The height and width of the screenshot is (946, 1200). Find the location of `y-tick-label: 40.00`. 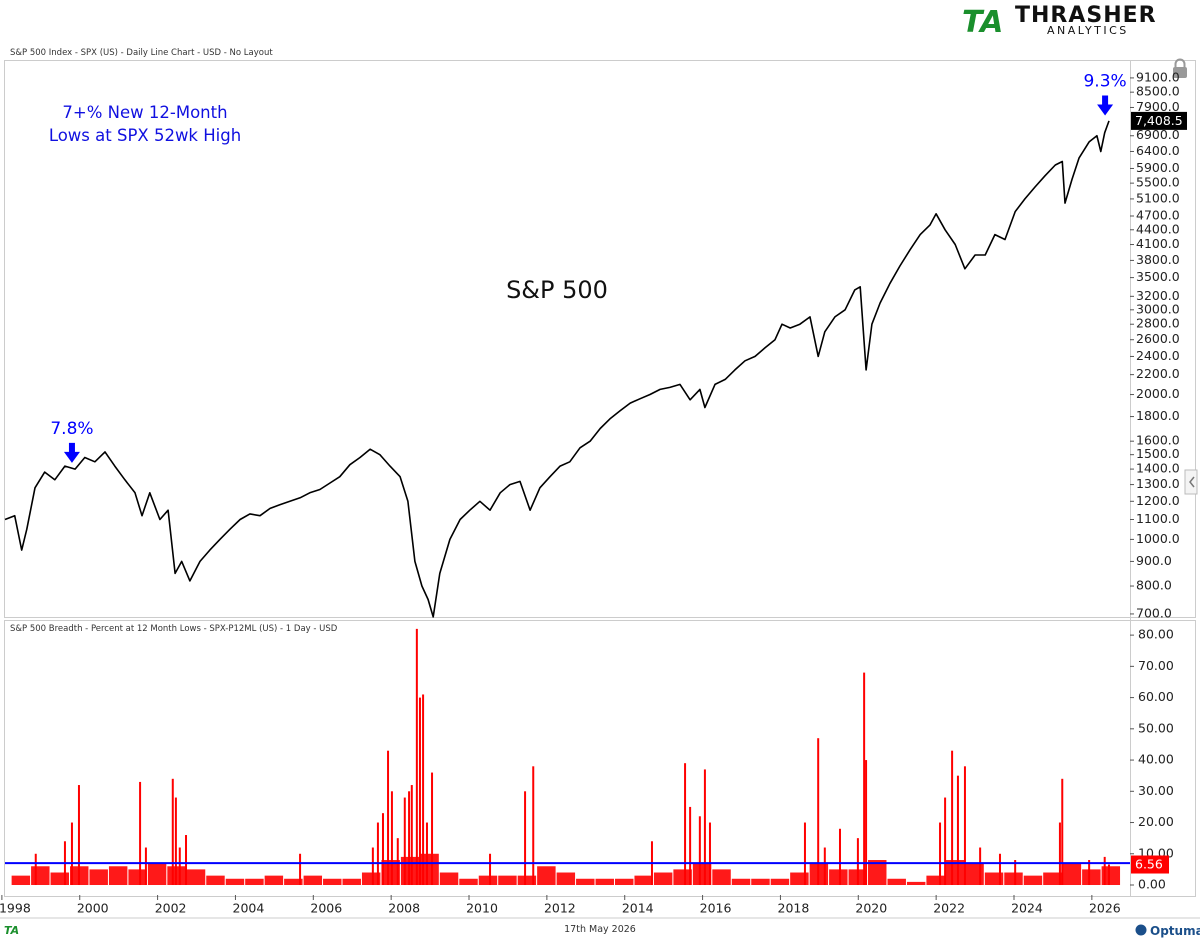

y-tick-label: 40.00 is located at coordinates (1156, 759).